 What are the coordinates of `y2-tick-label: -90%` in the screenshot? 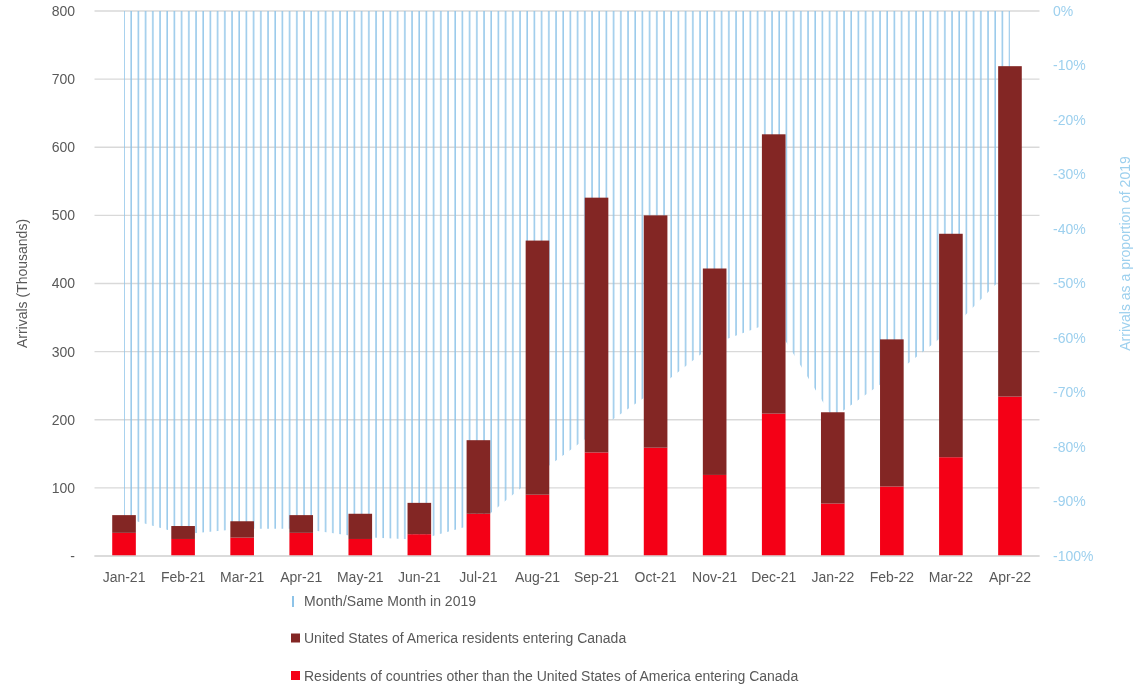 It's located at (1069, 501).